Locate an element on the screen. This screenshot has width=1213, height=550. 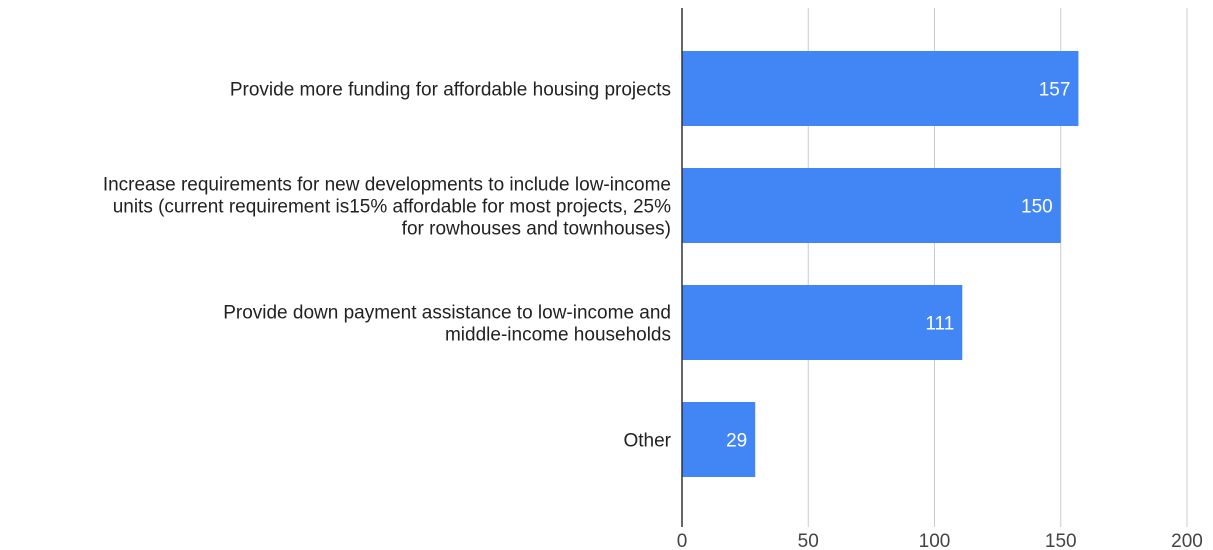
data-label-0: 157 is located at coordinates (1055, 90).